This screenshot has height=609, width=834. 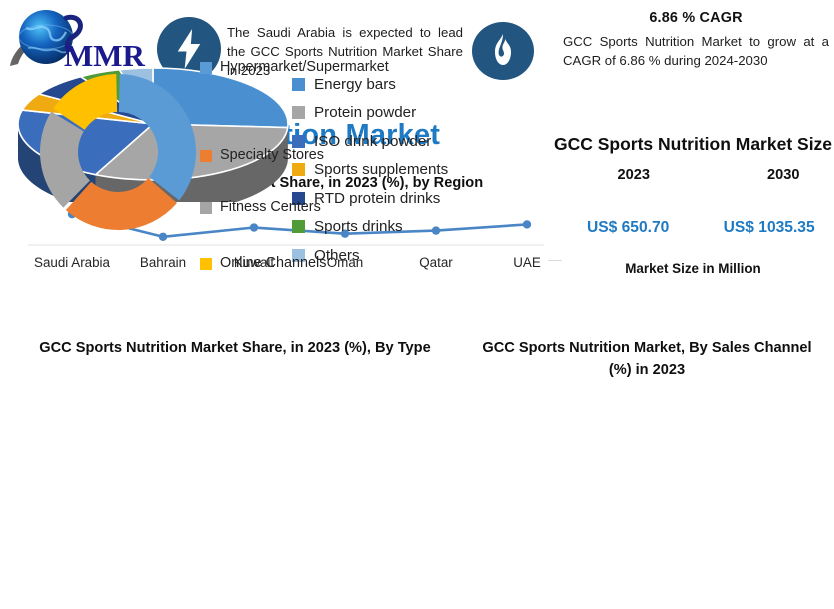 I want to click on legend-label: Specialty Stores, so click(x=272, y=155).